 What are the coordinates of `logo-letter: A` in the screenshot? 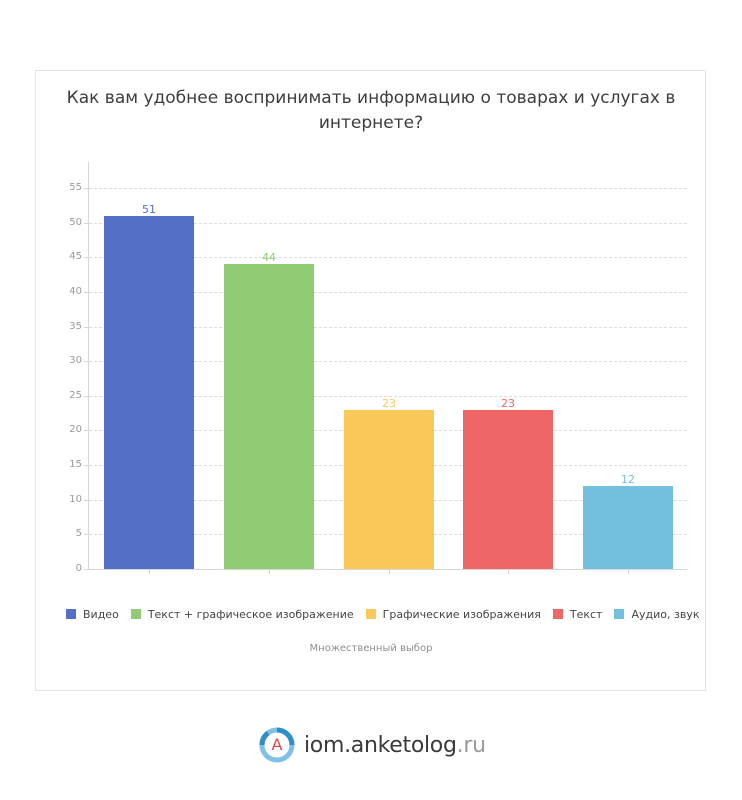 It's located at (277, 744).